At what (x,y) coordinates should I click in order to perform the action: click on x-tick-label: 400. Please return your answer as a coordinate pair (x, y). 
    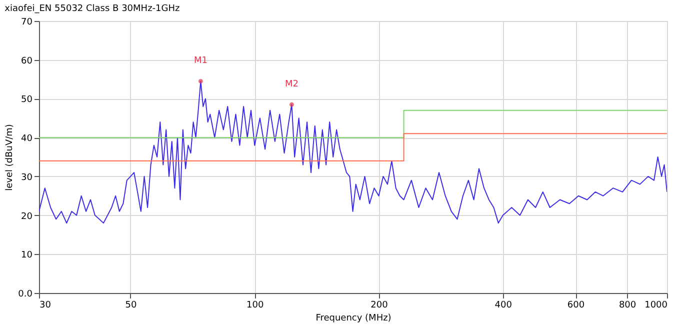
    Looking at the image, I should click on (503, 305).